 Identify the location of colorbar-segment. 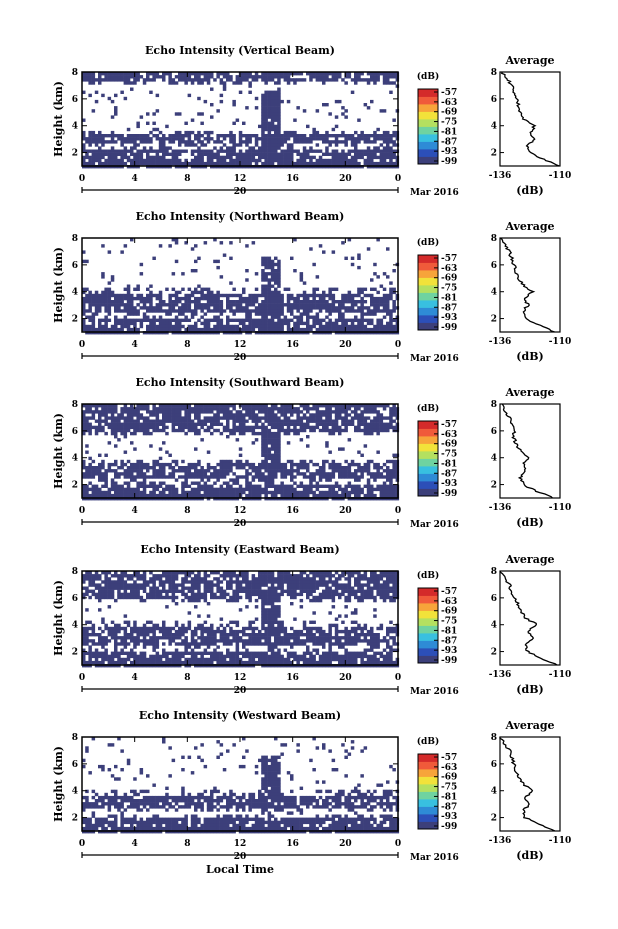
(428, 281).